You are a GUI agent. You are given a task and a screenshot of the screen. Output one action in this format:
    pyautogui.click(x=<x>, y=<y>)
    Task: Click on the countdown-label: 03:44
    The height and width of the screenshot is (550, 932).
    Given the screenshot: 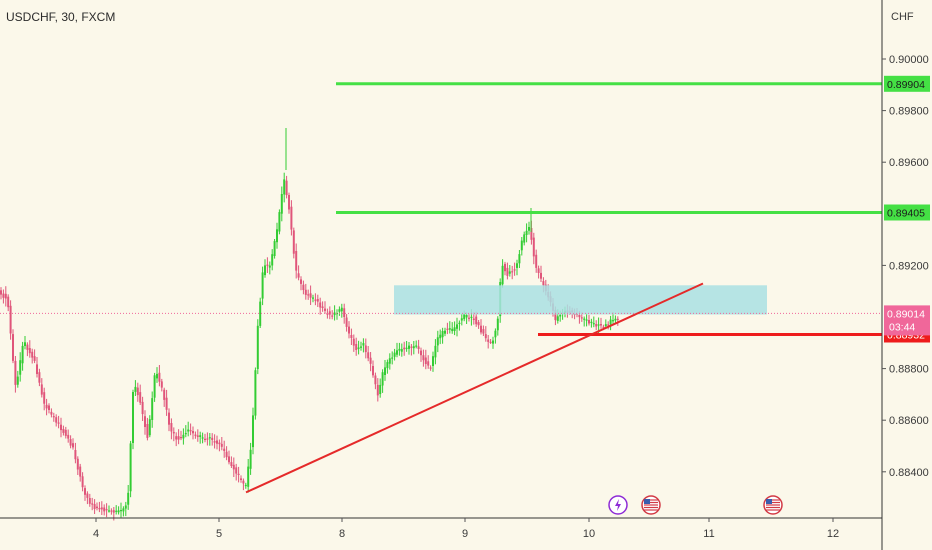 What is the action you would take?
    pyautogui.click(x=902, y=327)
    